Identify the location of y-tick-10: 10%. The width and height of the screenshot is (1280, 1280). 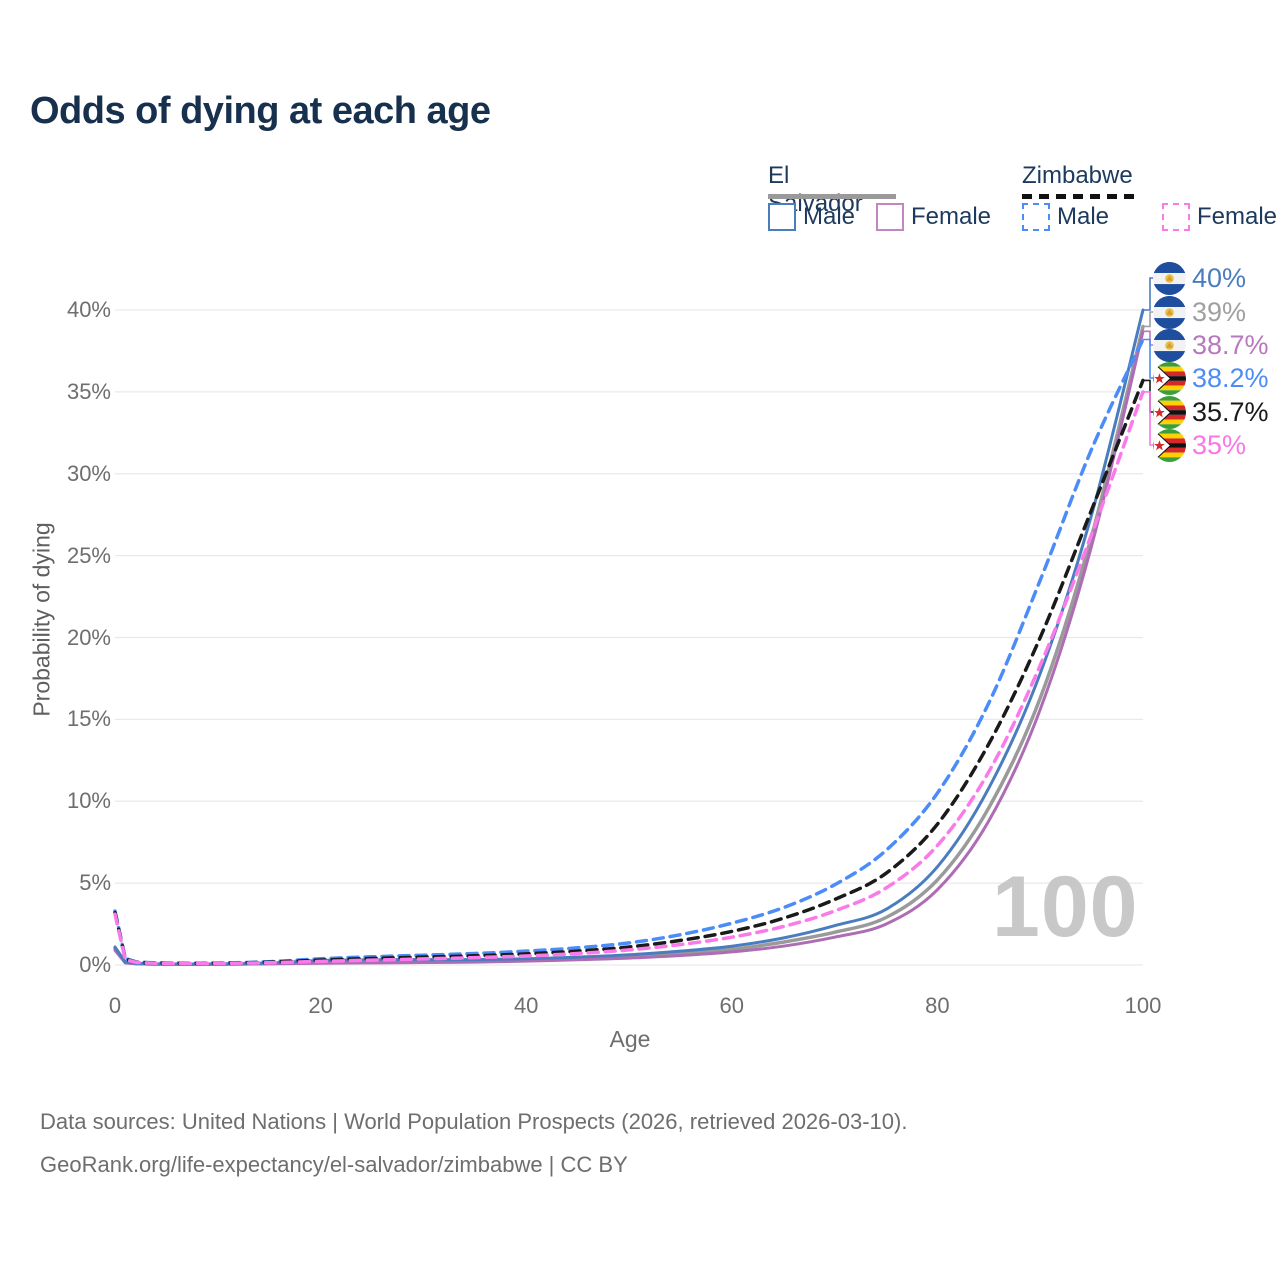
(88, 801).